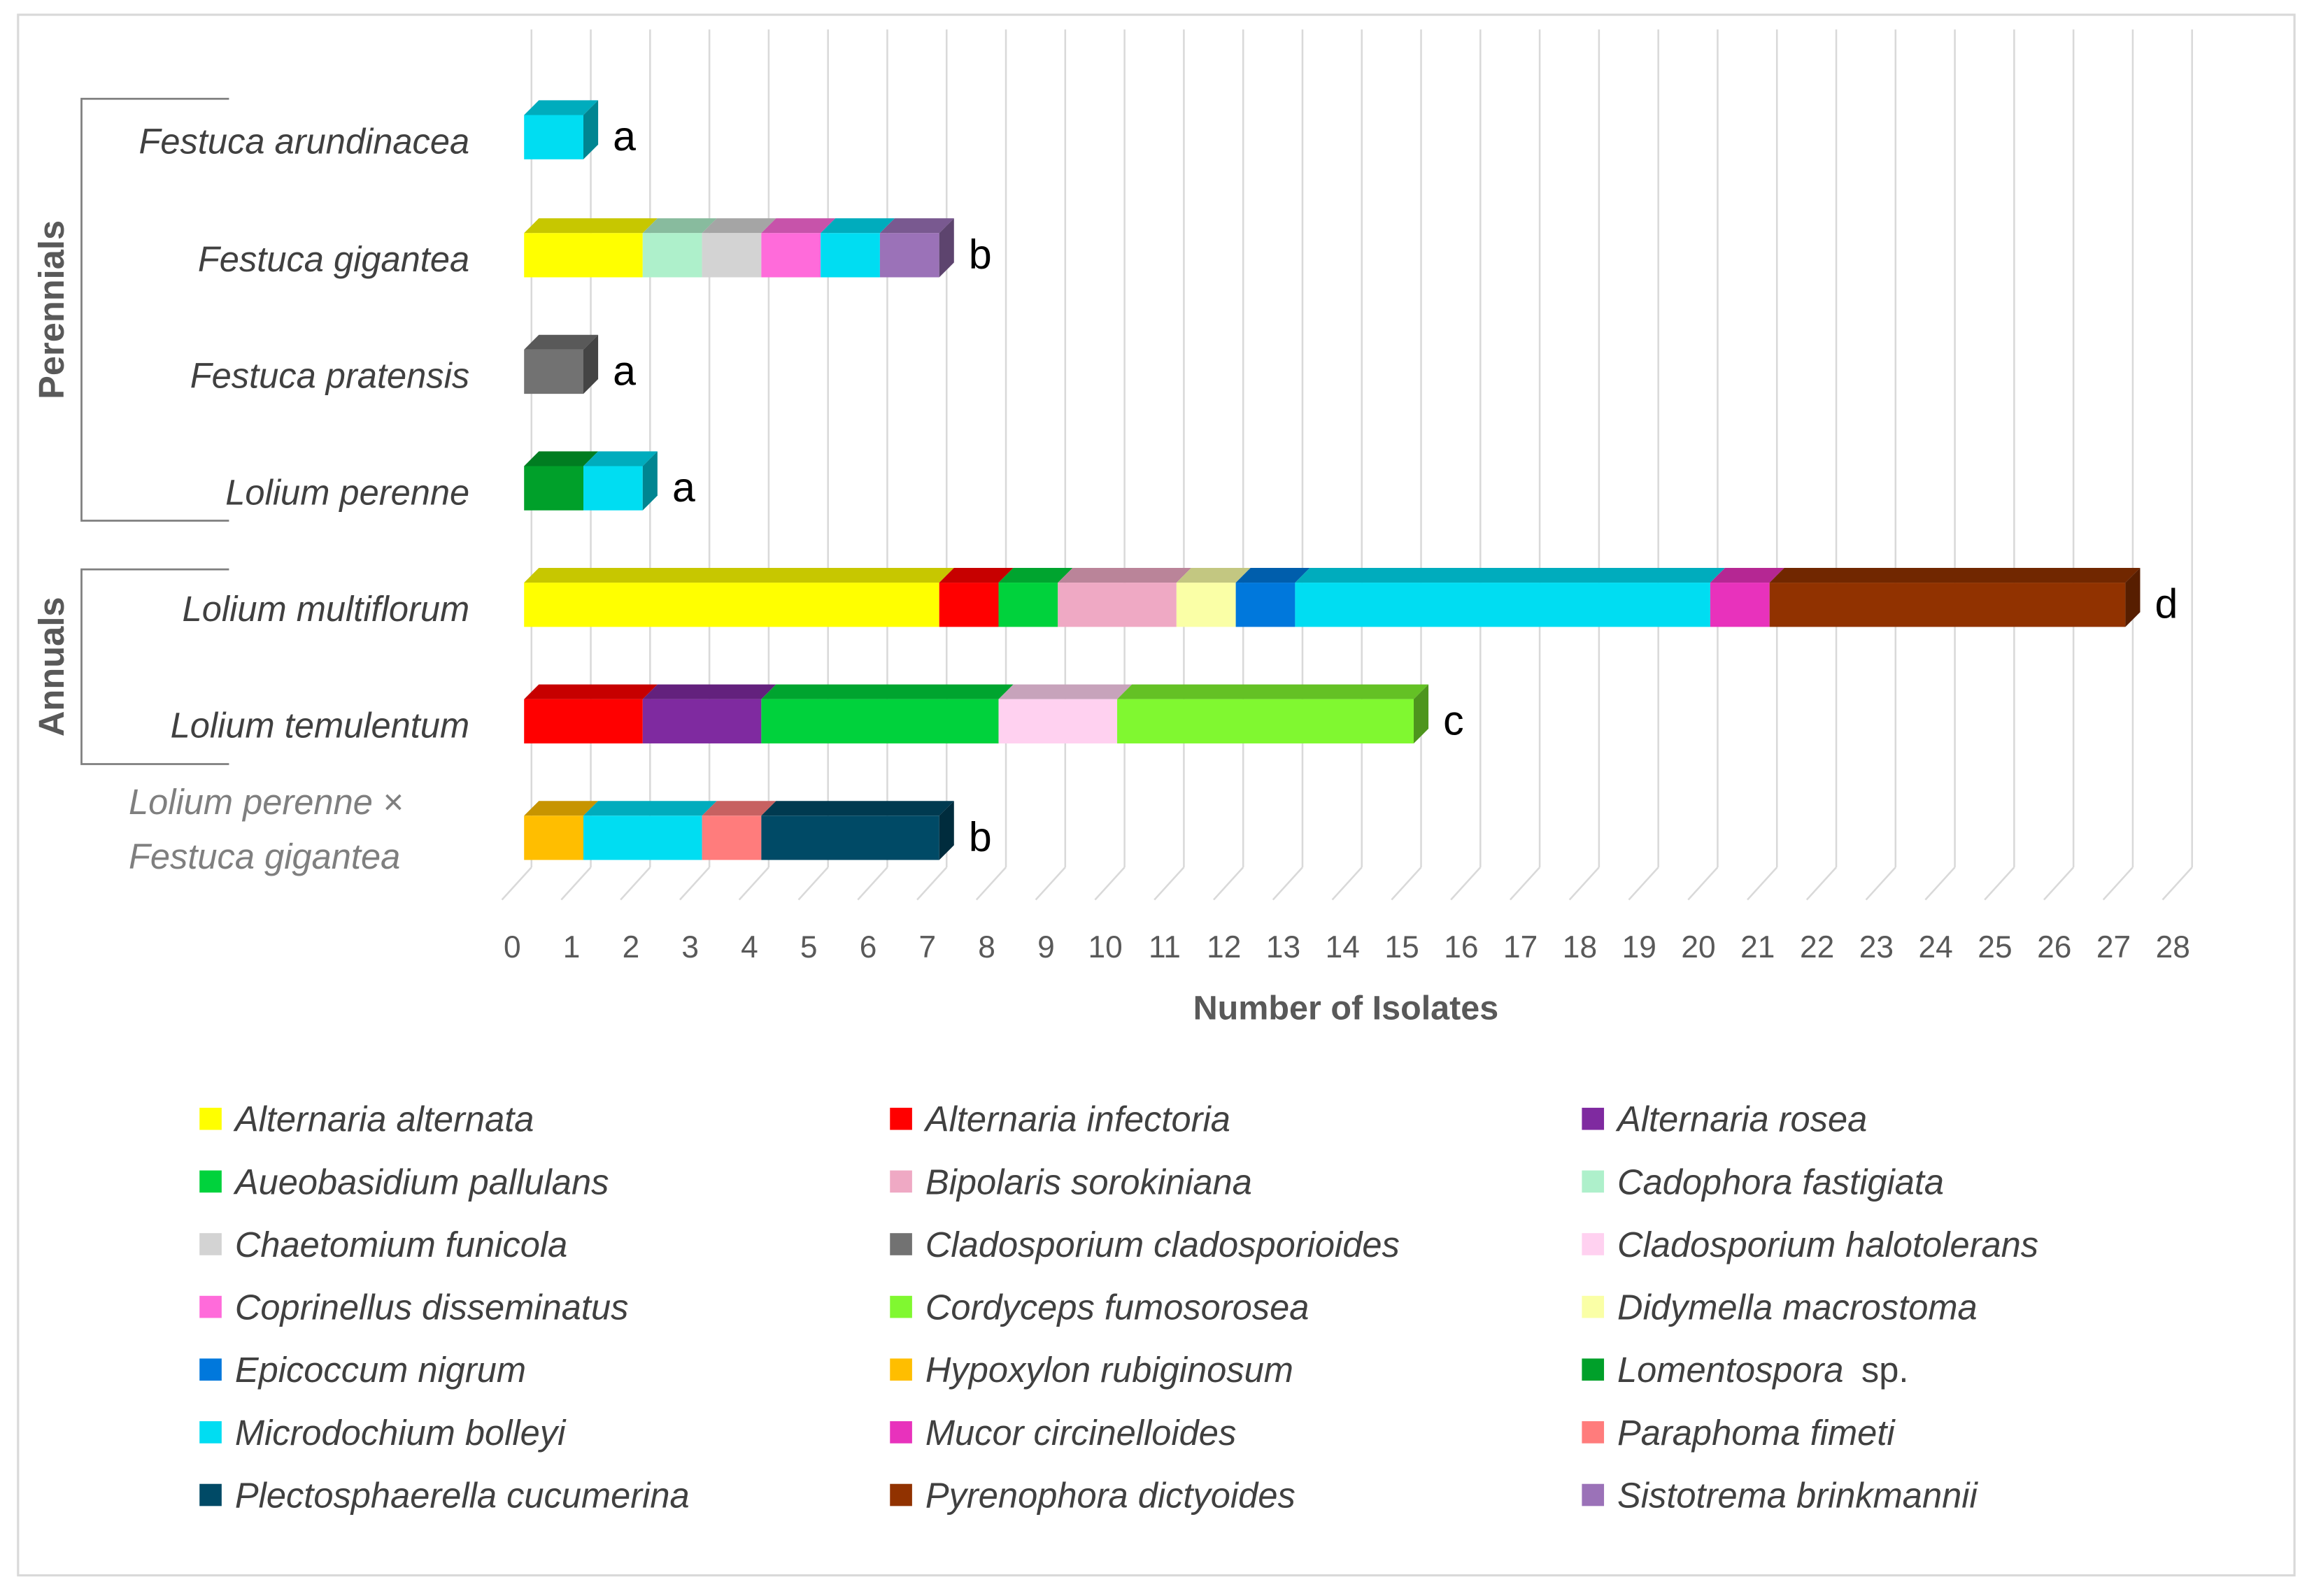  Describe the element at coordinates (1756, 1433) in the screenshot. I see `legend-label: Paraphoma fimeti` at that location.